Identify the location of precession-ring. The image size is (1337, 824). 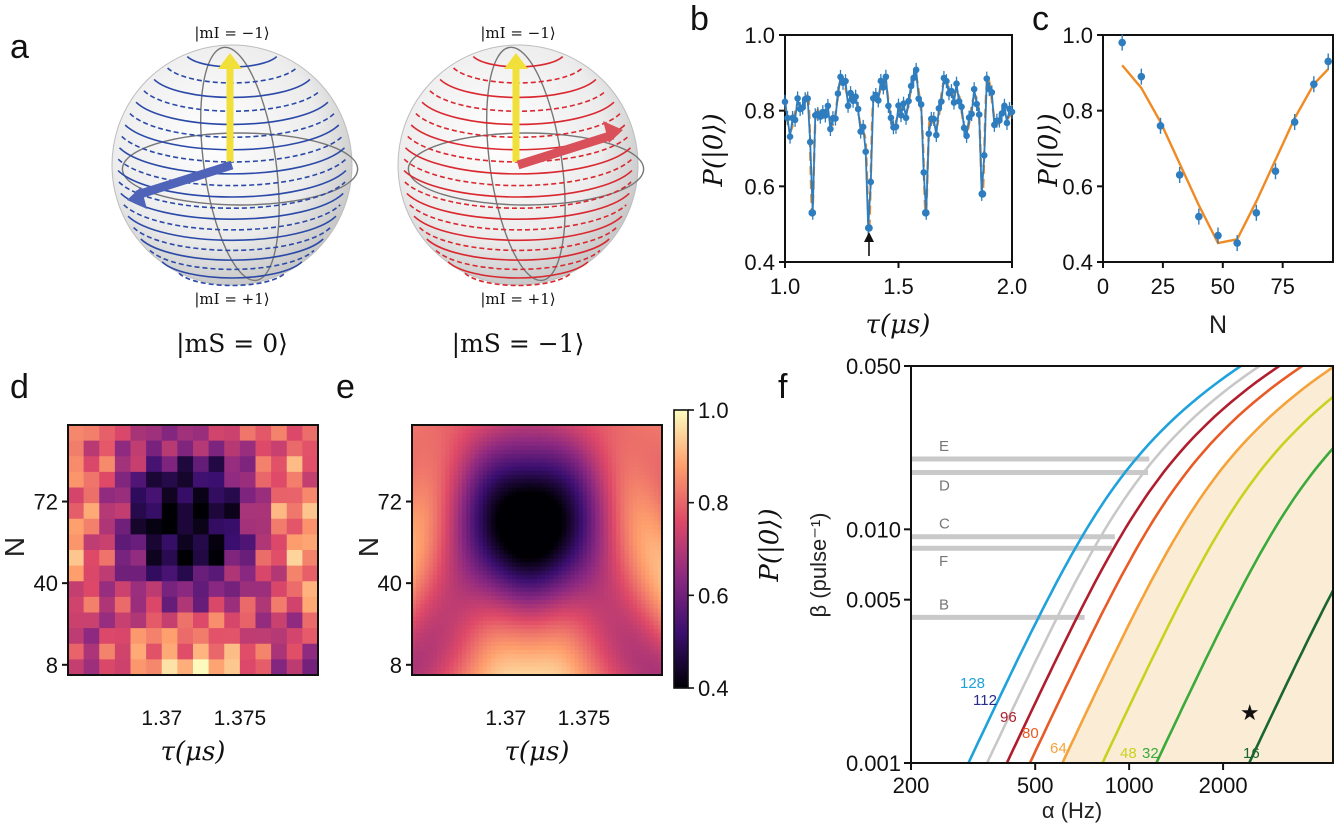
(232, 172).